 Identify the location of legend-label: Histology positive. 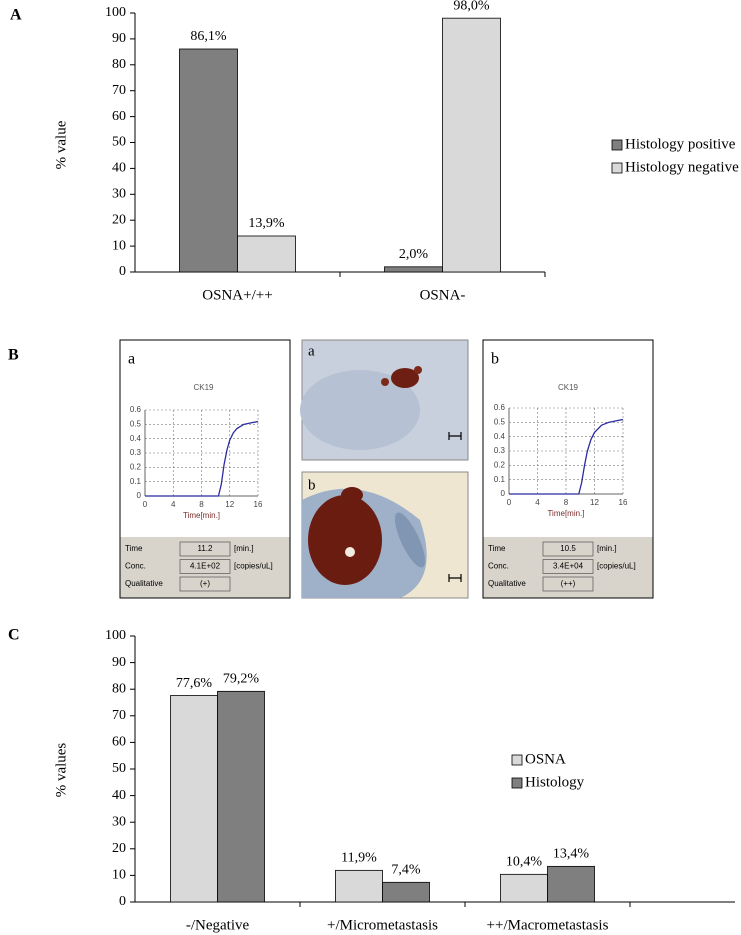
(680, 144).